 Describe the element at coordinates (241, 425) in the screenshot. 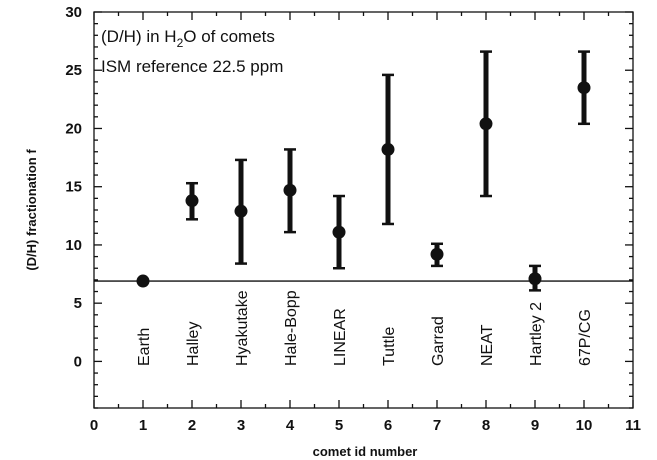

I see `x-tick-label: 3` at that location.